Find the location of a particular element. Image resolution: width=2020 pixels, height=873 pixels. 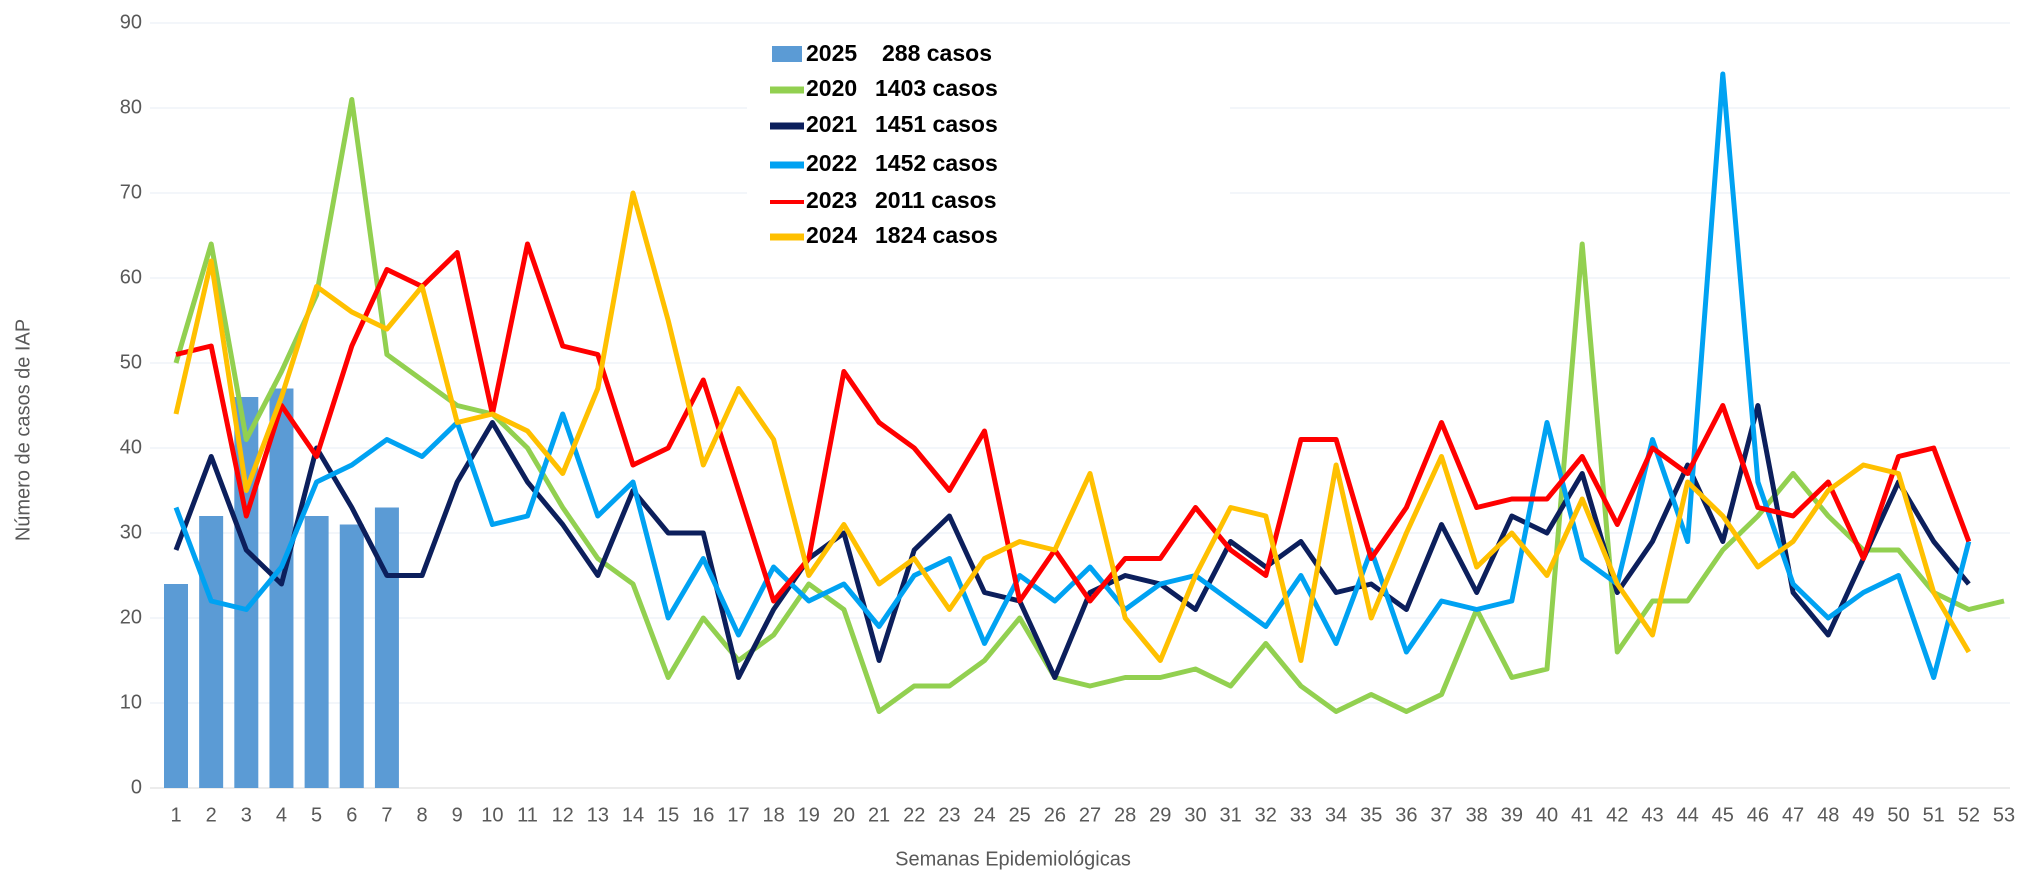

legend-name: 2025 is located at coordinates (831, 53).